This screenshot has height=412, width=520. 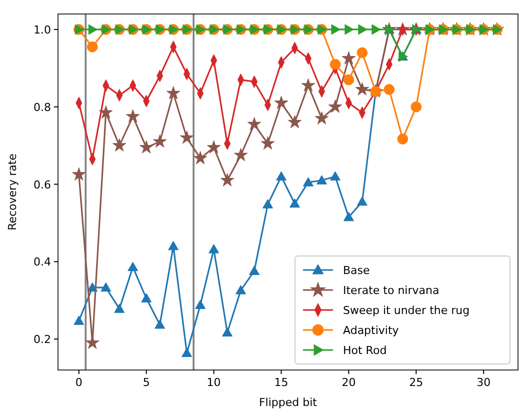 I want to click on y-tick-label: 0.4, so click(x=42, y=262).